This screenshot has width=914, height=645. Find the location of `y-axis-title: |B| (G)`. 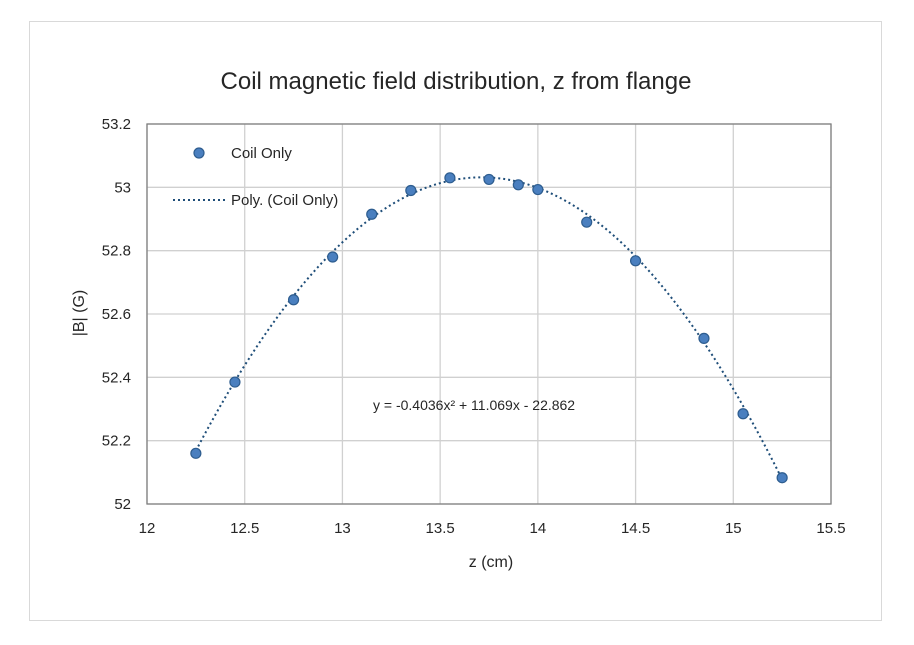

y-axis-title: |B| (G) is located at coordinates (79, 313).